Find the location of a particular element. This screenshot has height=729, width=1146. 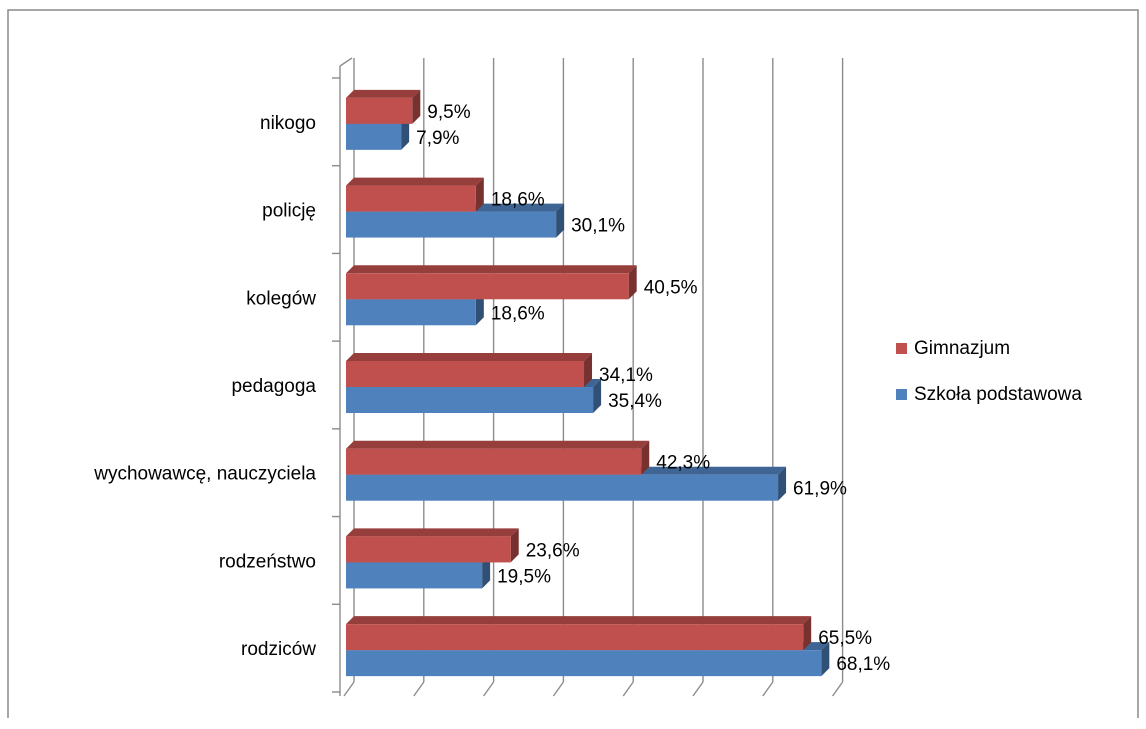

data-label: 34,1% is located at coordinates (626, 375).